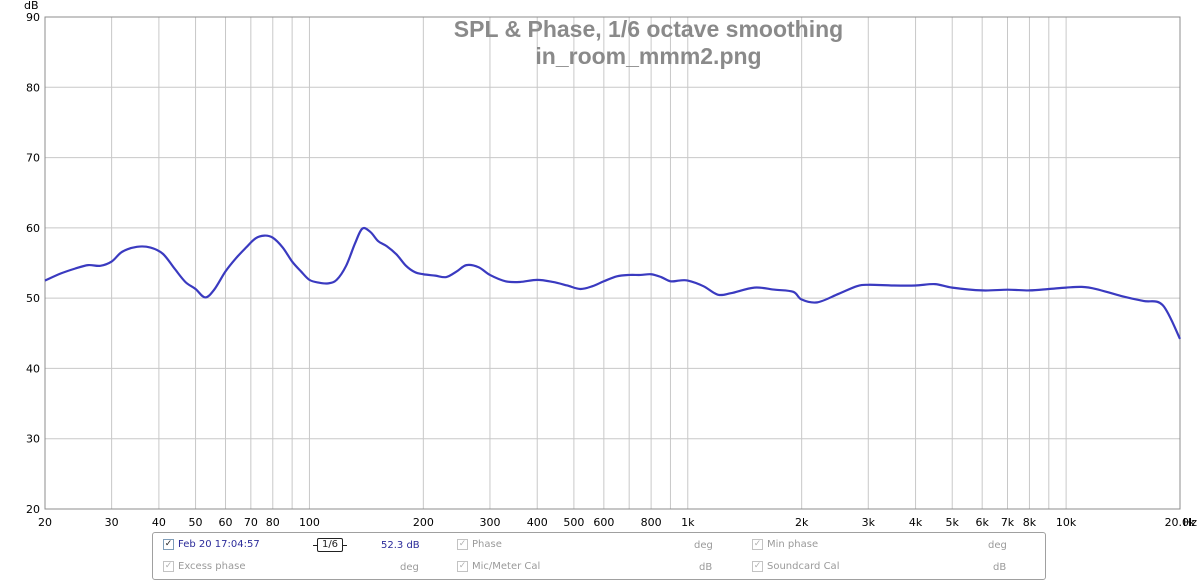 This screenshot has width=1200, height=582. Describe the element at coordinates (1000, 567) in the screenshot. I see `soundcard-cal-unit: dB` at that location.